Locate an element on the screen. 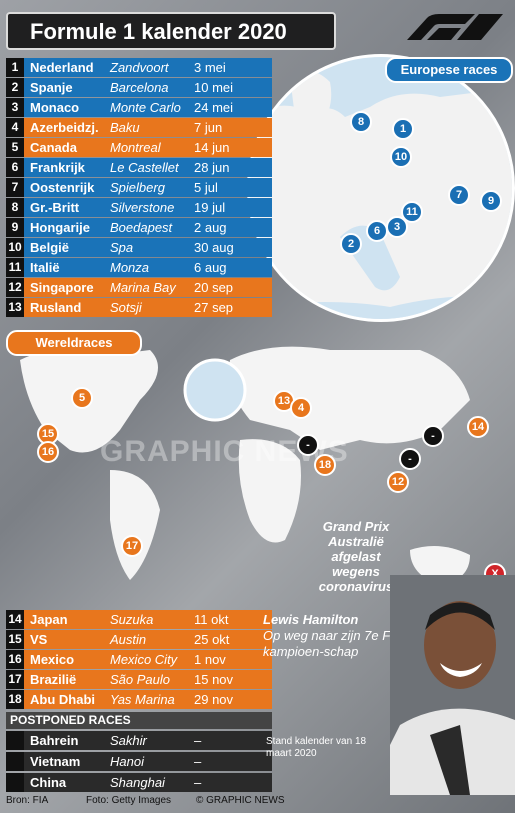  race-pin-6: 6 is located at coordinates (377, 231).